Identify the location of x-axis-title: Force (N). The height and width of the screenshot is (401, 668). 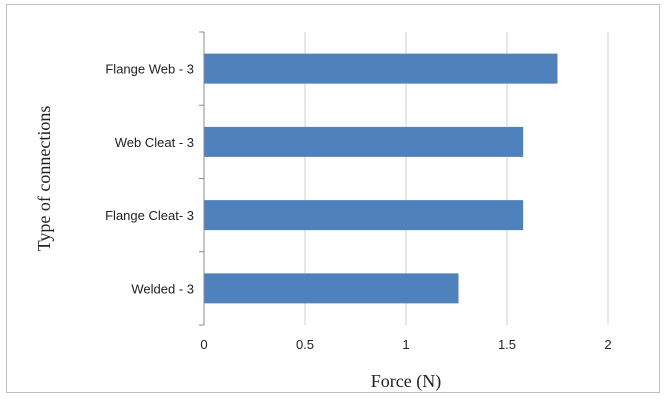
(406, 381).